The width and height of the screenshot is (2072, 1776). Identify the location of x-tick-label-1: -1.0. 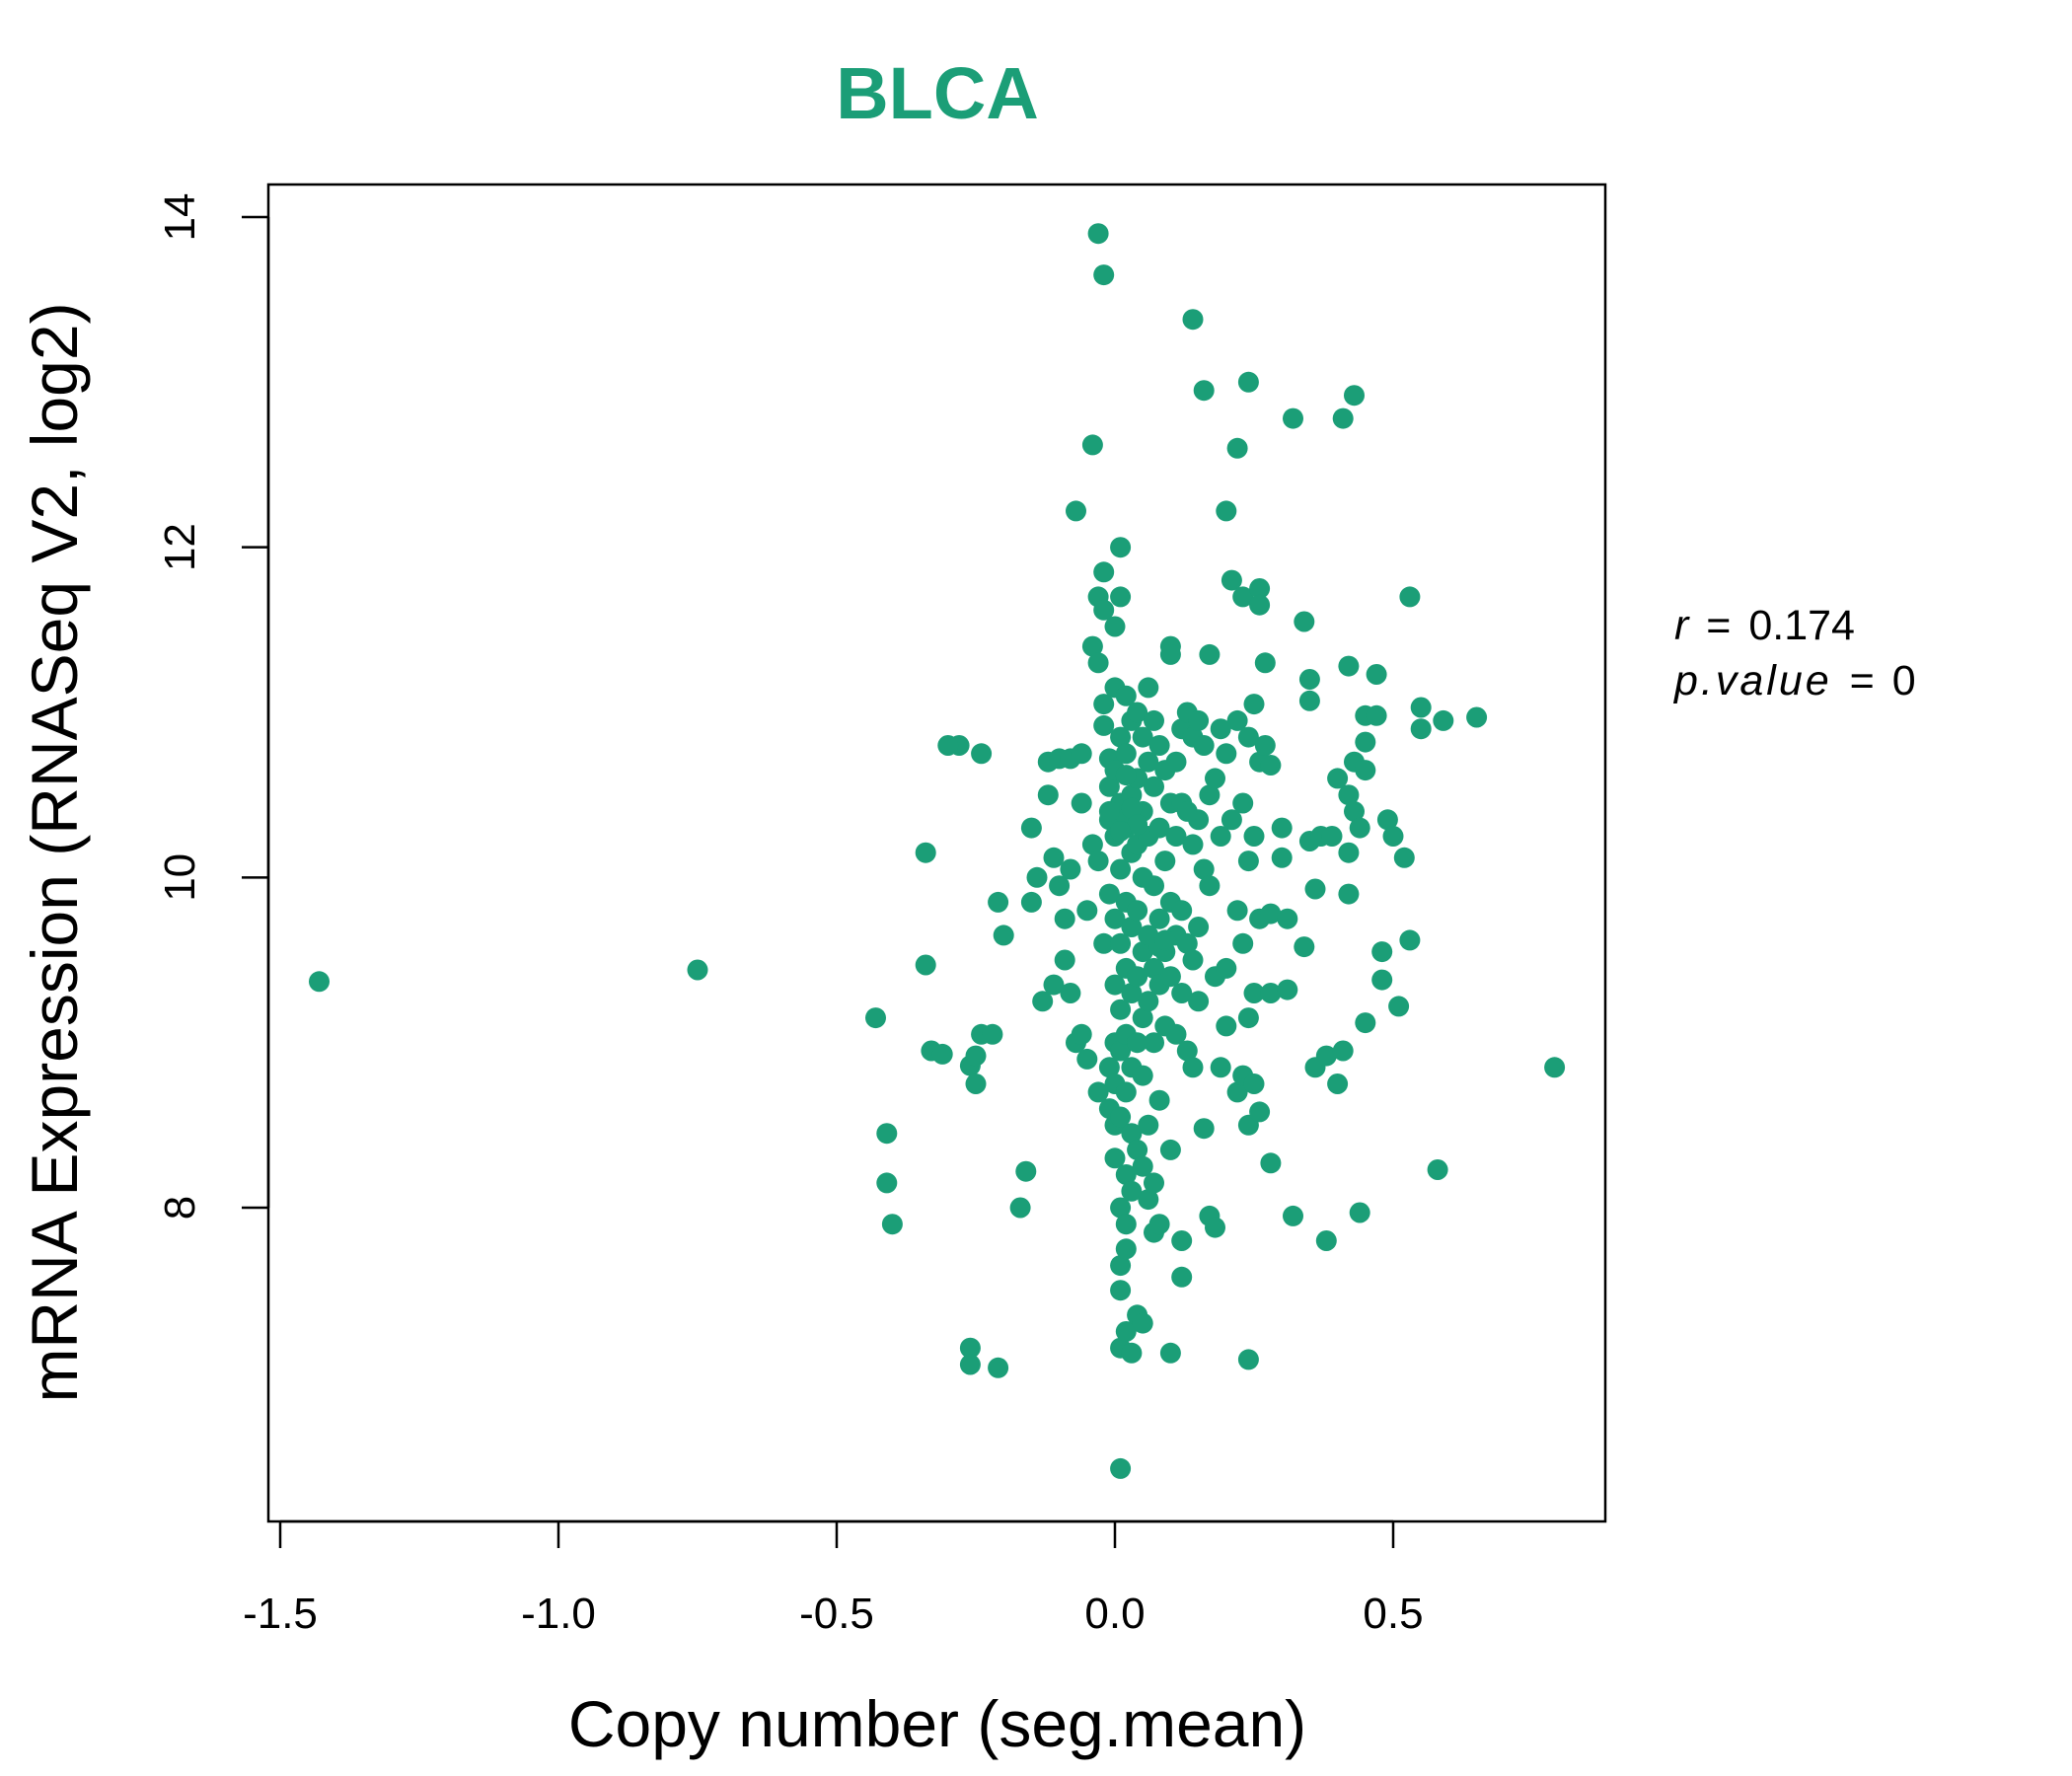
(558, 1614).